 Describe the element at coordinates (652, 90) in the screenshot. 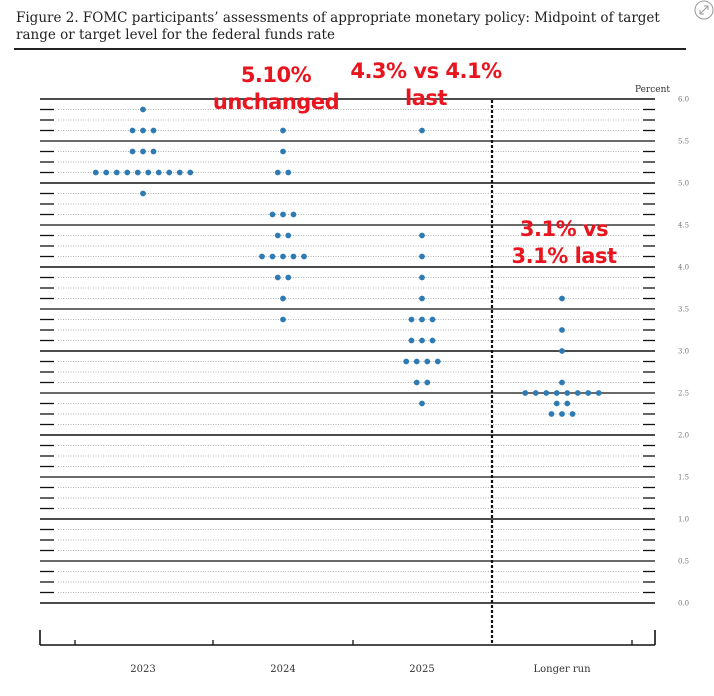

I see `y-axis-label: Percent` at that location.